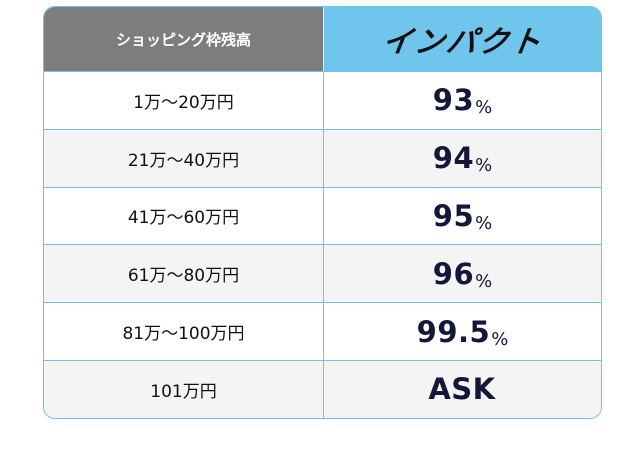 This screenshot has width=622, height=450. Describe the element at coordinates (184, 389) in the screenshot. I see `range-cell: 101万円` at that location.